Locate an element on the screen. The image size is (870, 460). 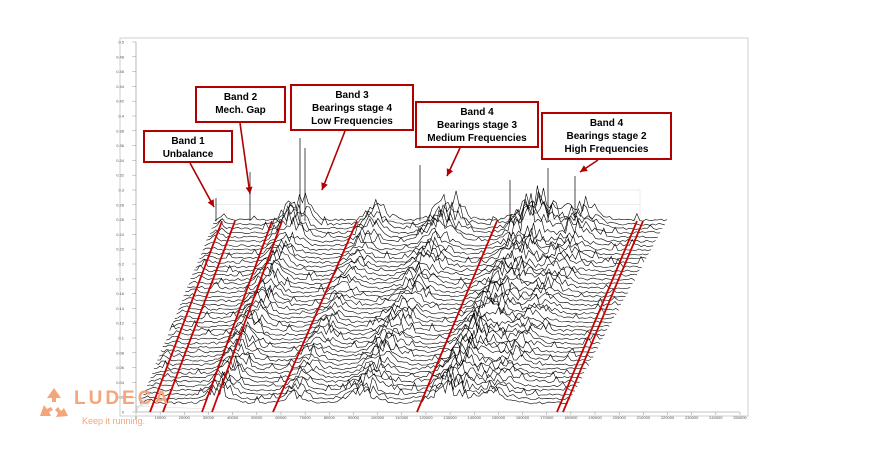
x-tick-label: 80000 is located at coordinates (330, 417).